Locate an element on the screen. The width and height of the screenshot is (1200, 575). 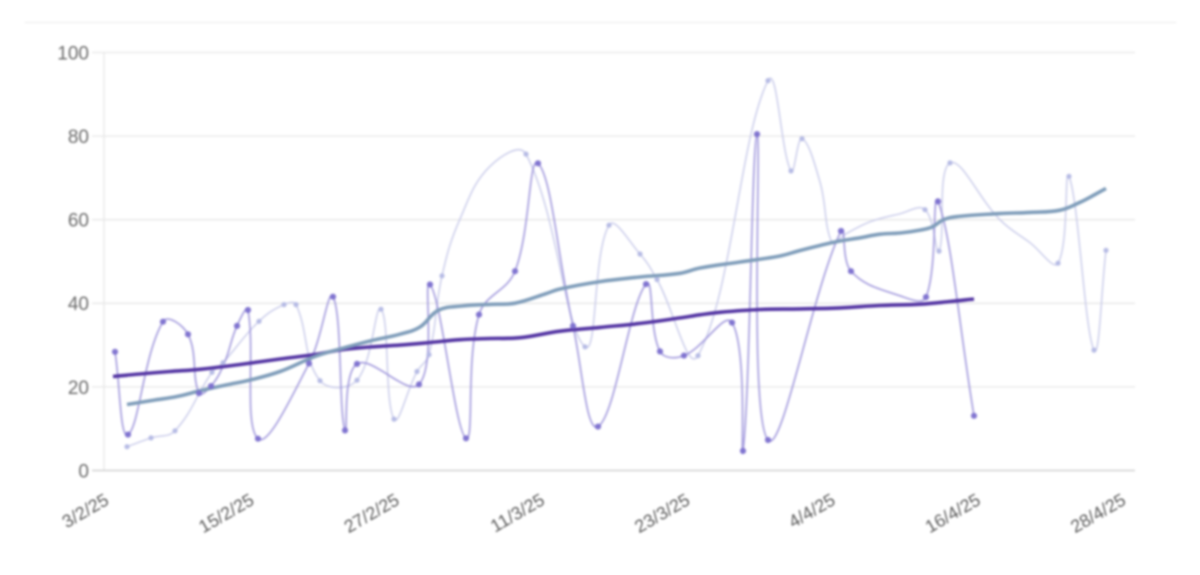
svg-text: 60 is located at coordinates (78, 221).